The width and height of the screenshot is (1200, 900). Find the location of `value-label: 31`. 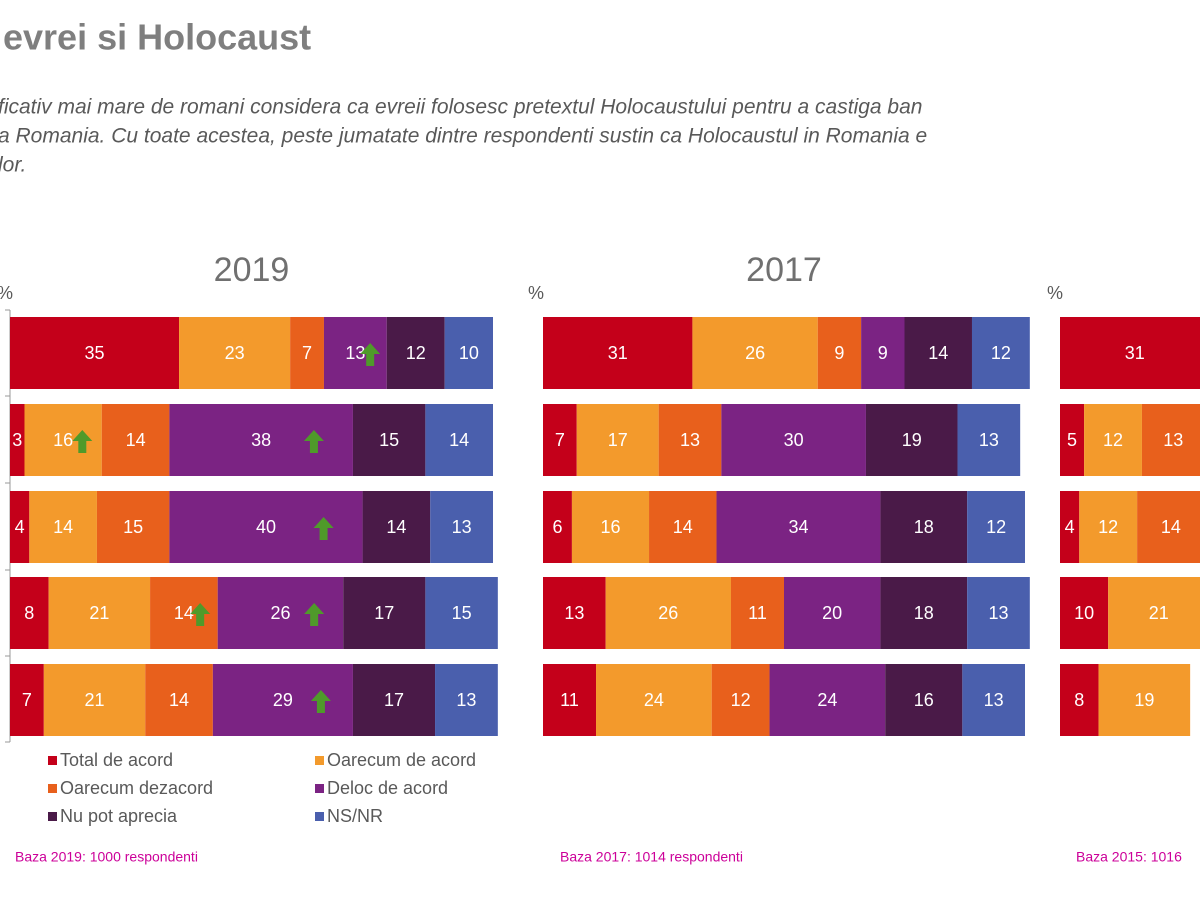

value-label: 31 is located at coordinates (1135, 353).